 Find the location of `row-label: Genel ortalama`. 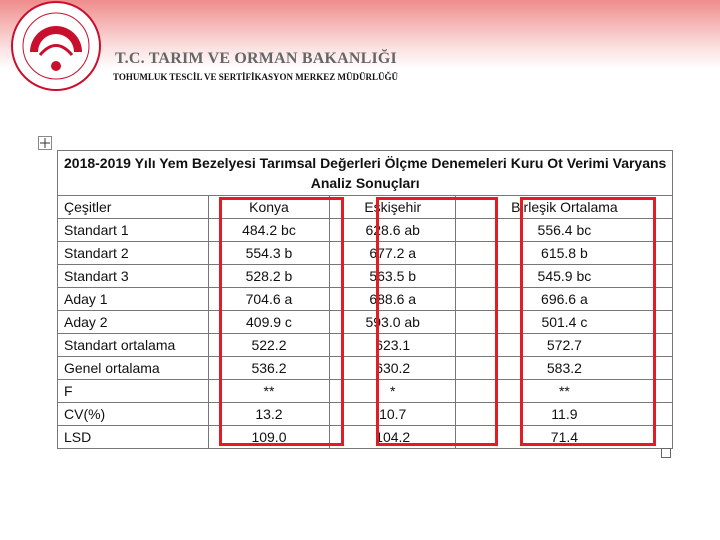

row-label: Genel ortalama is located at coordinates (133, 368).